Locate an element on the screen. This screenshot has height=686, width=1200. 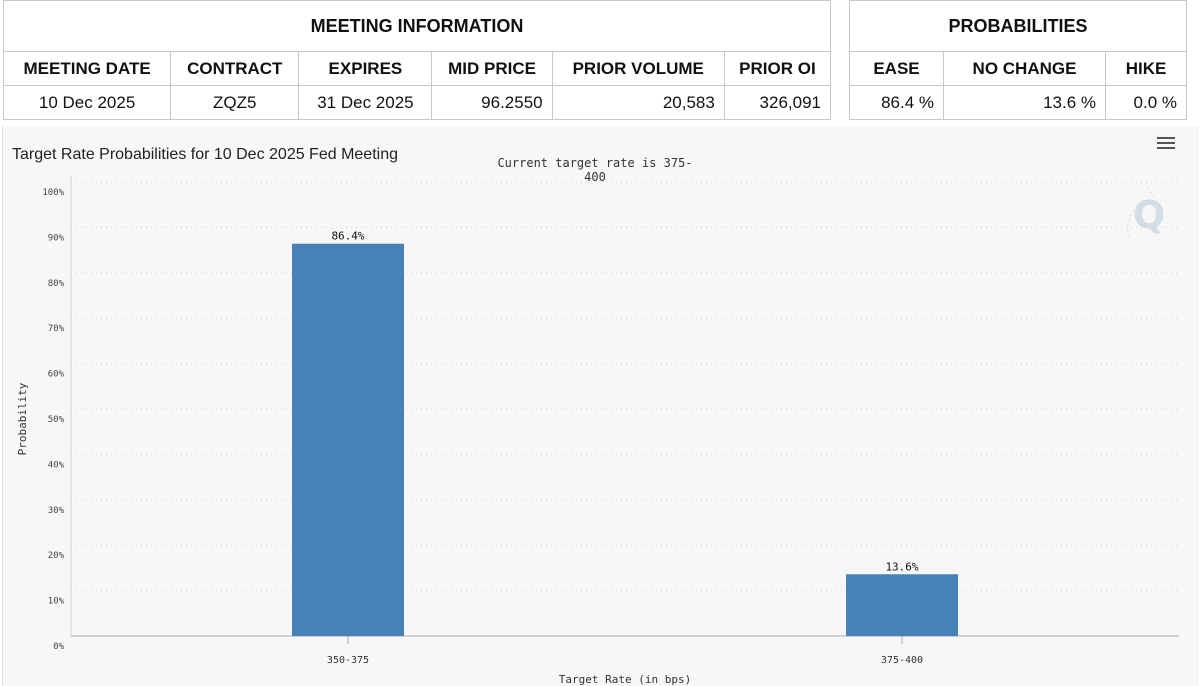
y-tick-label: 30% is located at coordinates (56, 511).